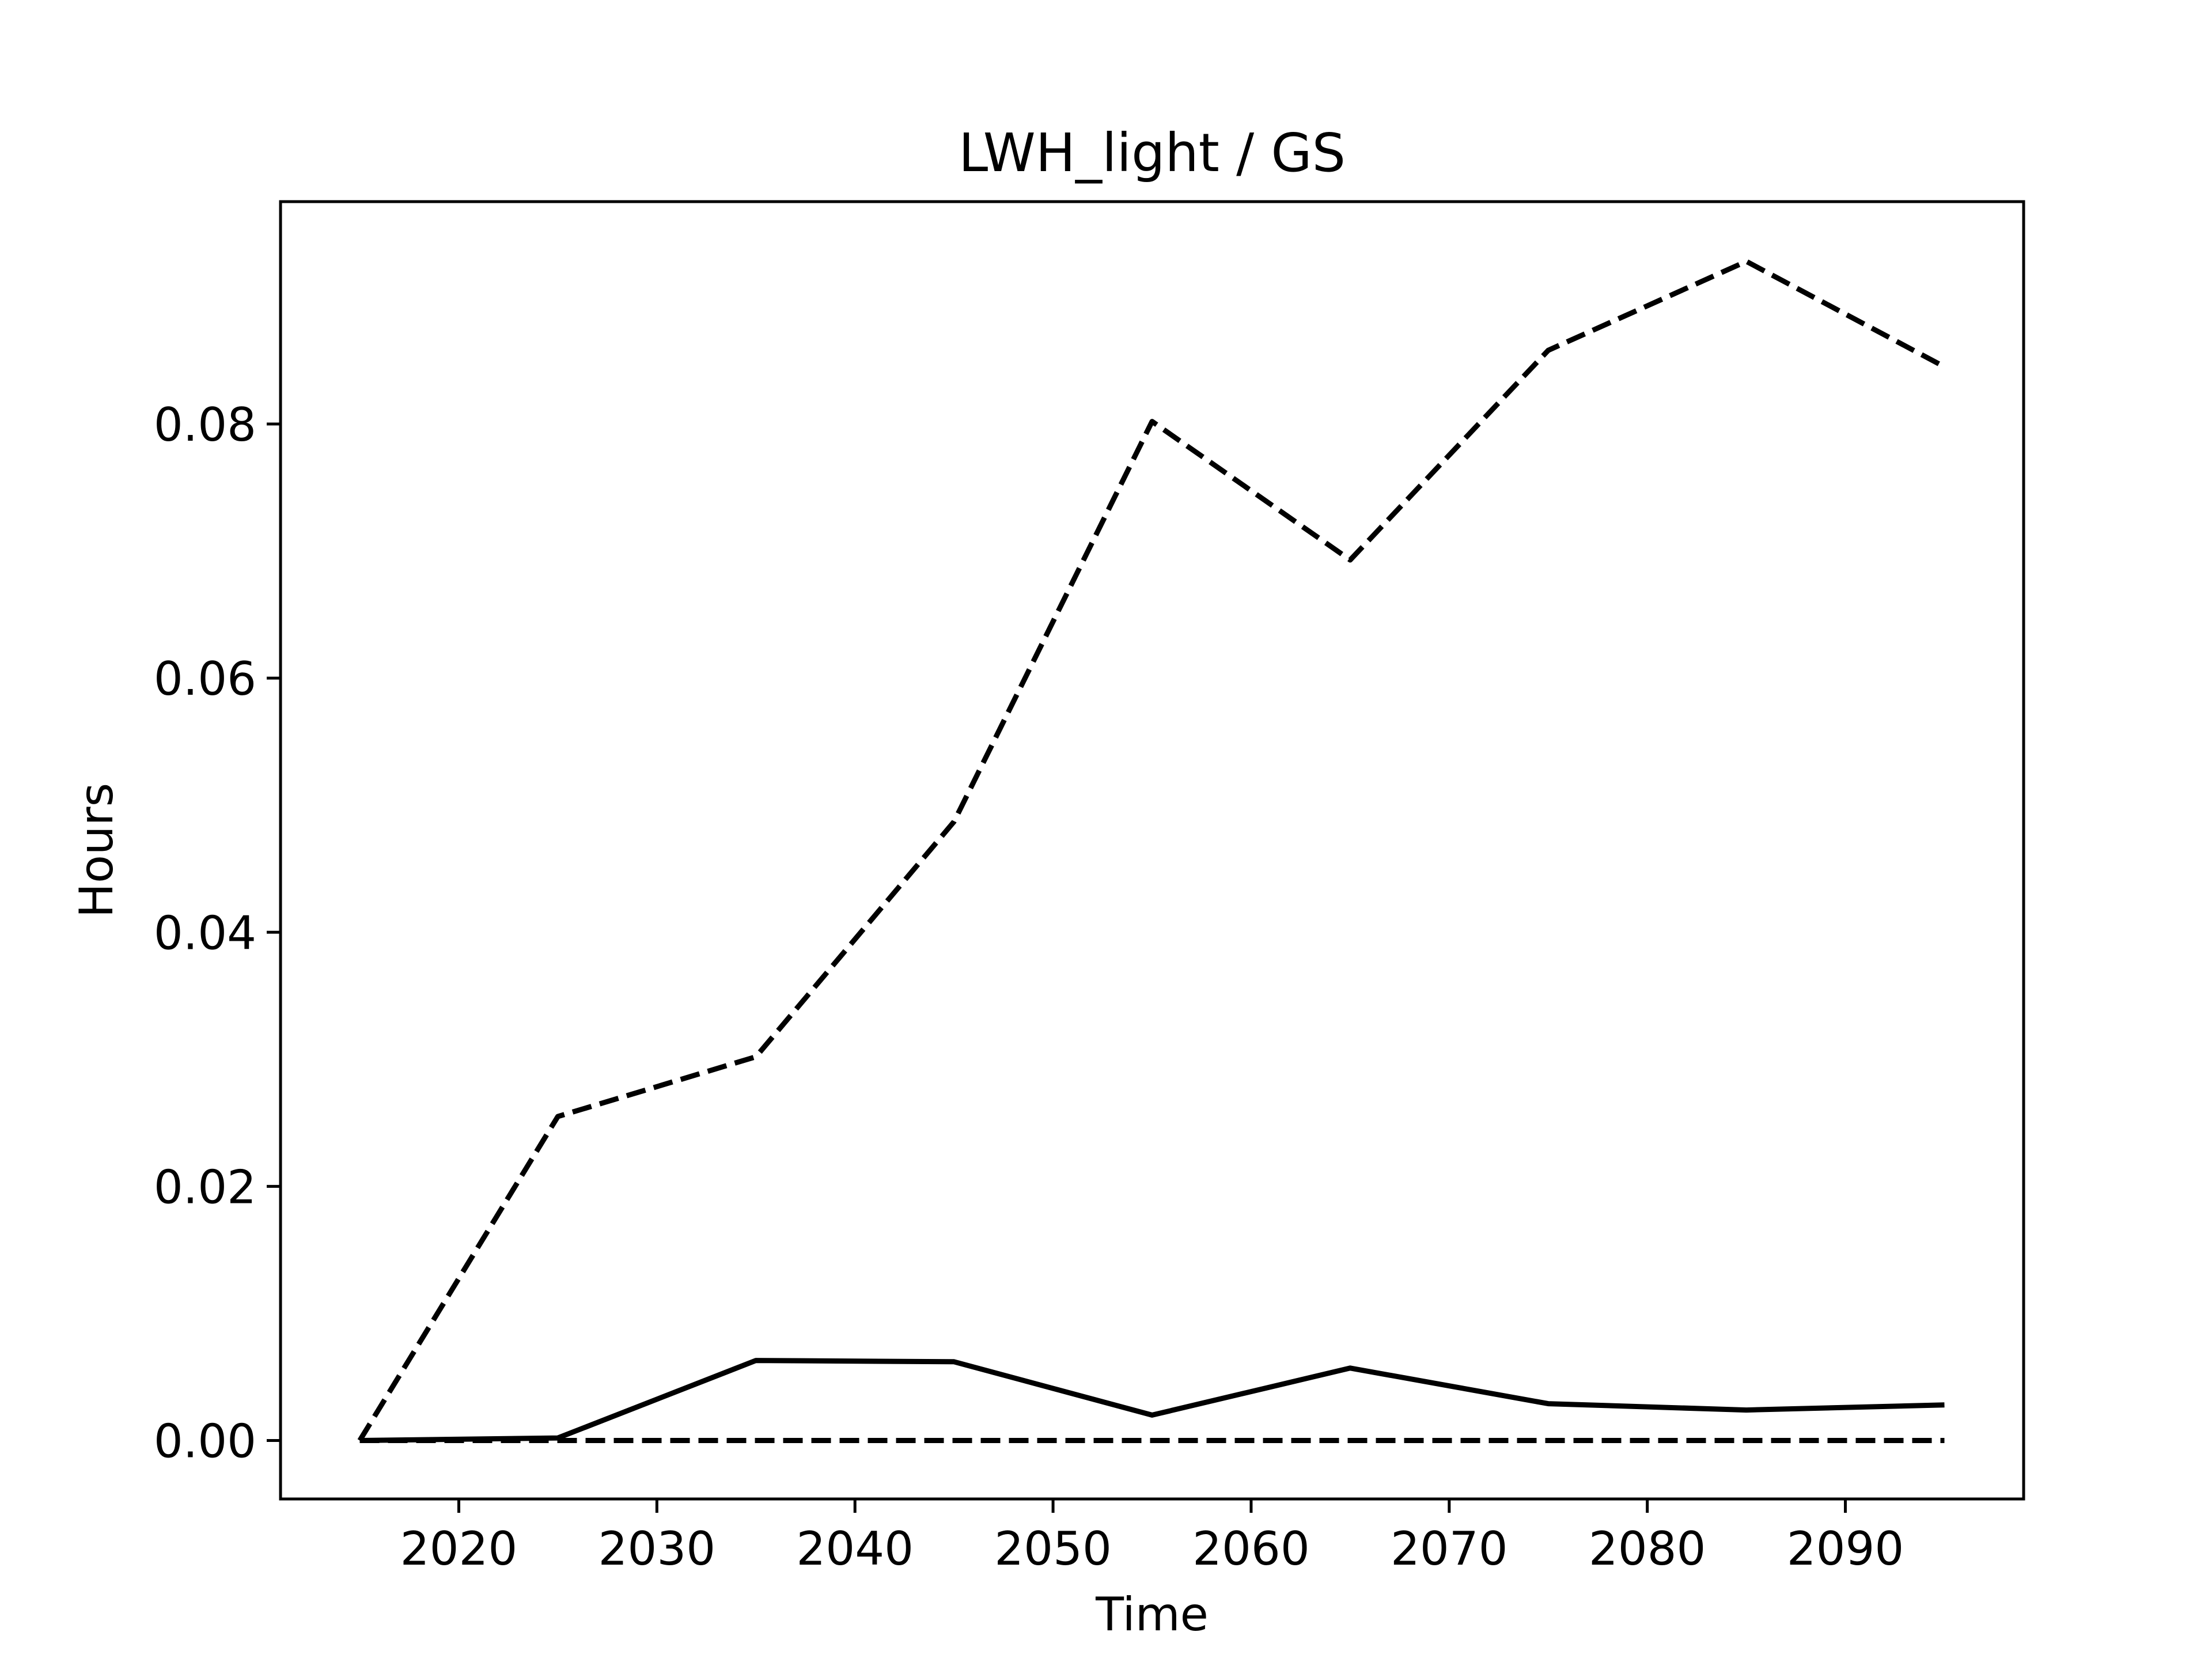 The height and width of the screenshot is (1662, 2212). I want to click on x-tick-label: 2070, so click(1449, 1549).